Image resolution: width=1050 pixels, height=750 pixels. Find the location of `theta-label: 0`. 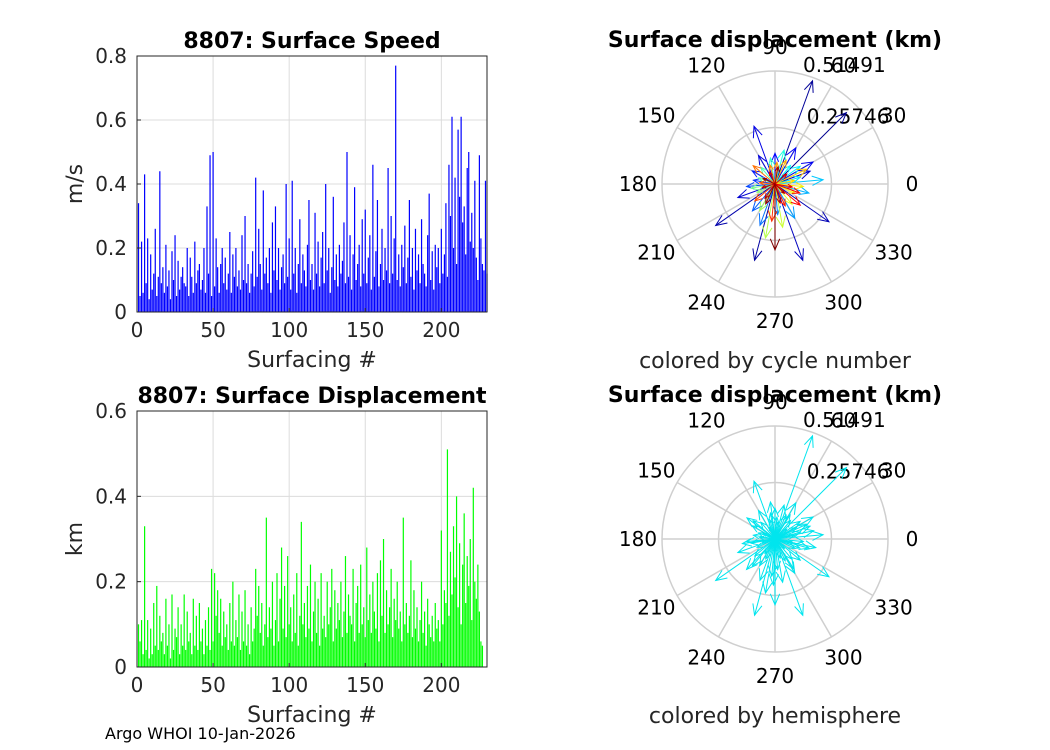

theta-label: 0 is located at coordinates (912, 184).